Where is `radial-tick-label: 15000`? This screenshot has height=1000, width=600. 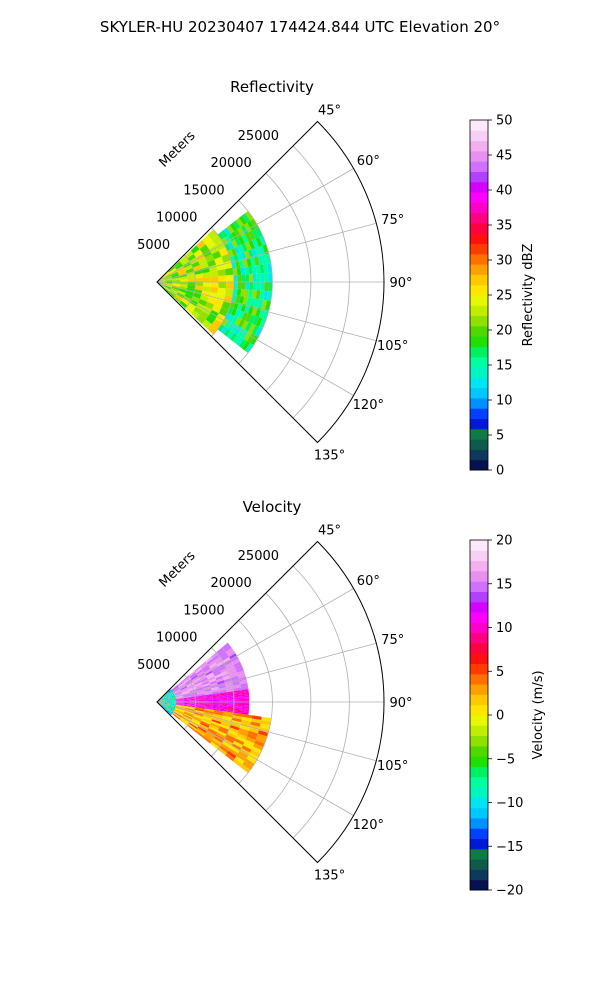 radial-tick-label: 15000 is located at coordinates (203, 190).